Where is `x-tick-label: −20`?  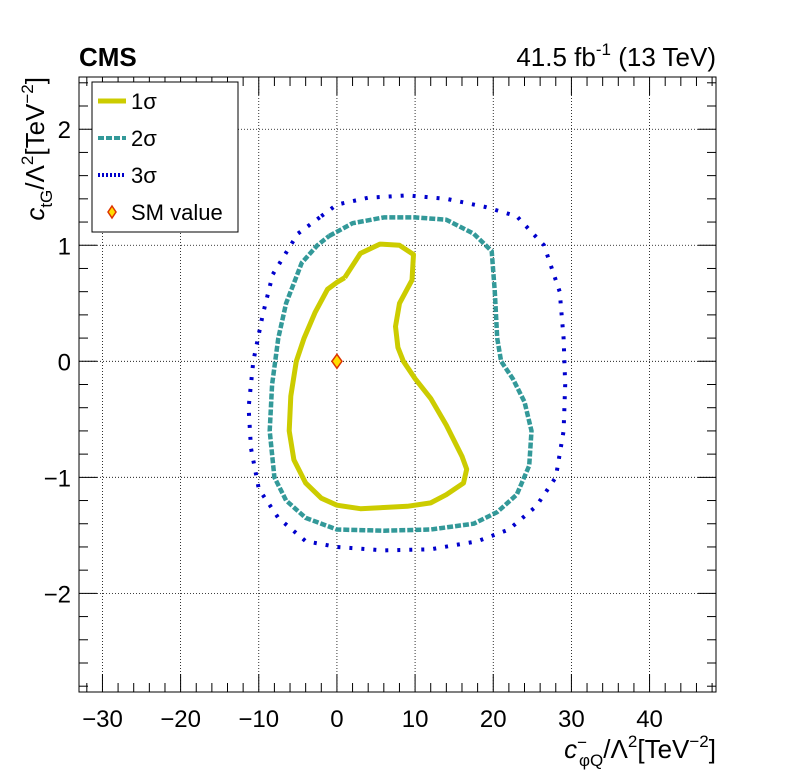
x-tick-label: −20 is located at coordinates (180, 719).